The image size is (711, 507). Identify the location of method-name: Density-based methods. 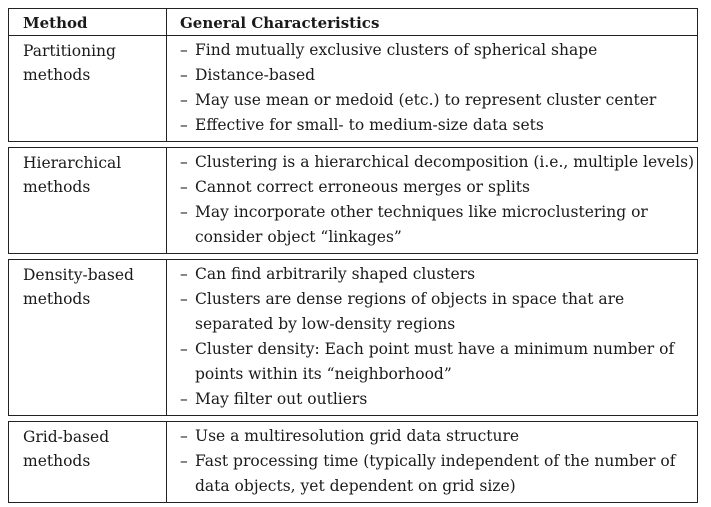
(78, 287).